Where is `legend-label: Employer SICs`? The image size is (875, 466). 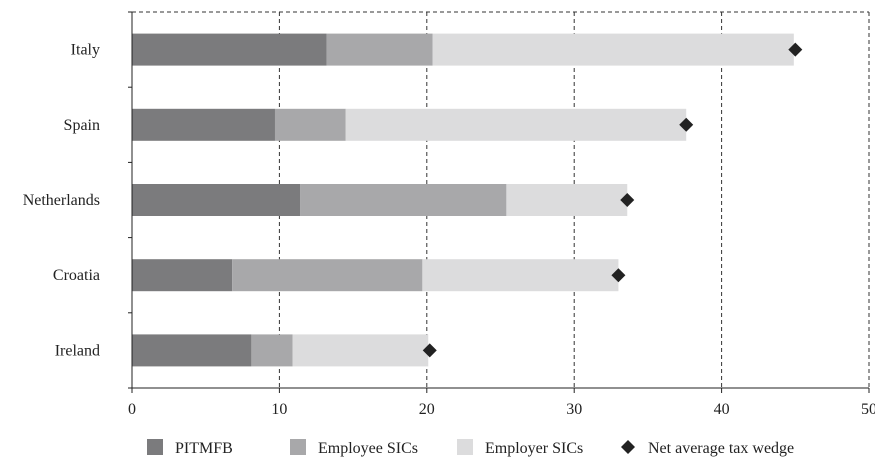 legend-label: Employer SICs is located at coordinates (534, 448).